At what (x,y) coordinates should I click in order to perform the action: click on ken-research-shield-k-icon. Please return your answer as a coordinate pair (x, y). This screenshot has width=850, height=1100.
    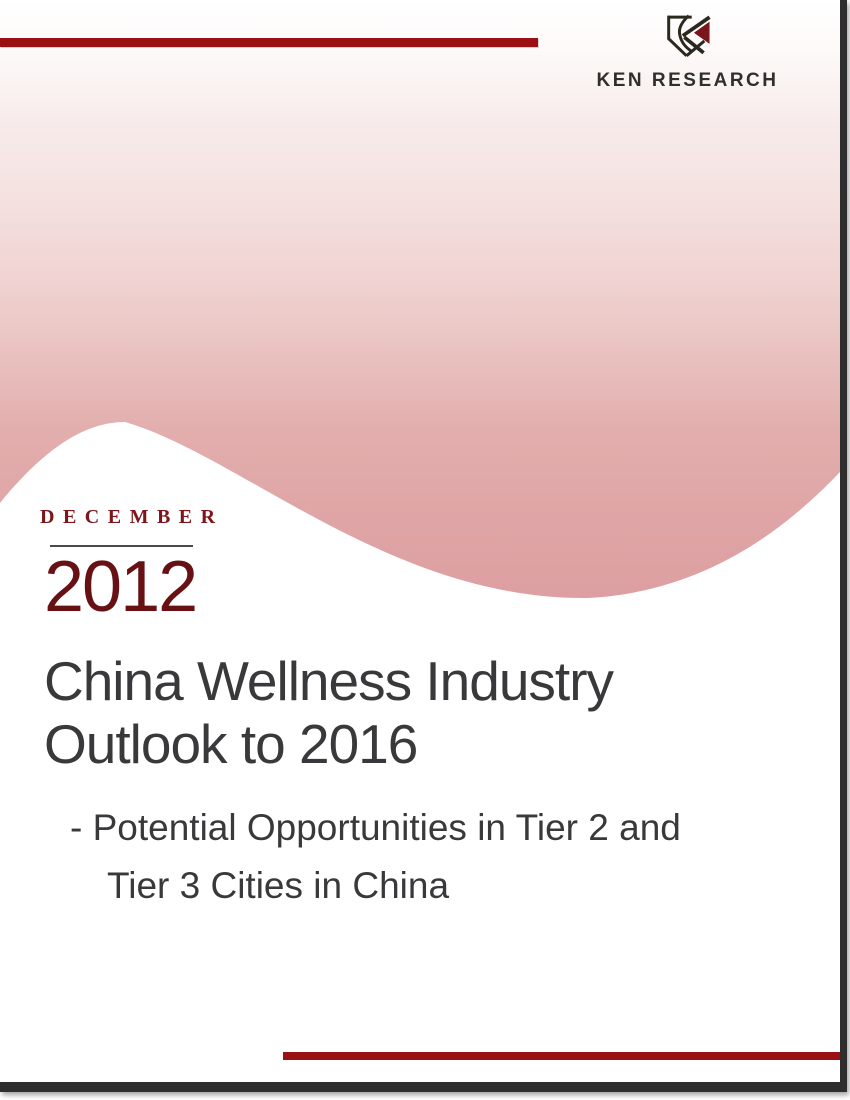
    Looking at the image, I should click on (688, 35).